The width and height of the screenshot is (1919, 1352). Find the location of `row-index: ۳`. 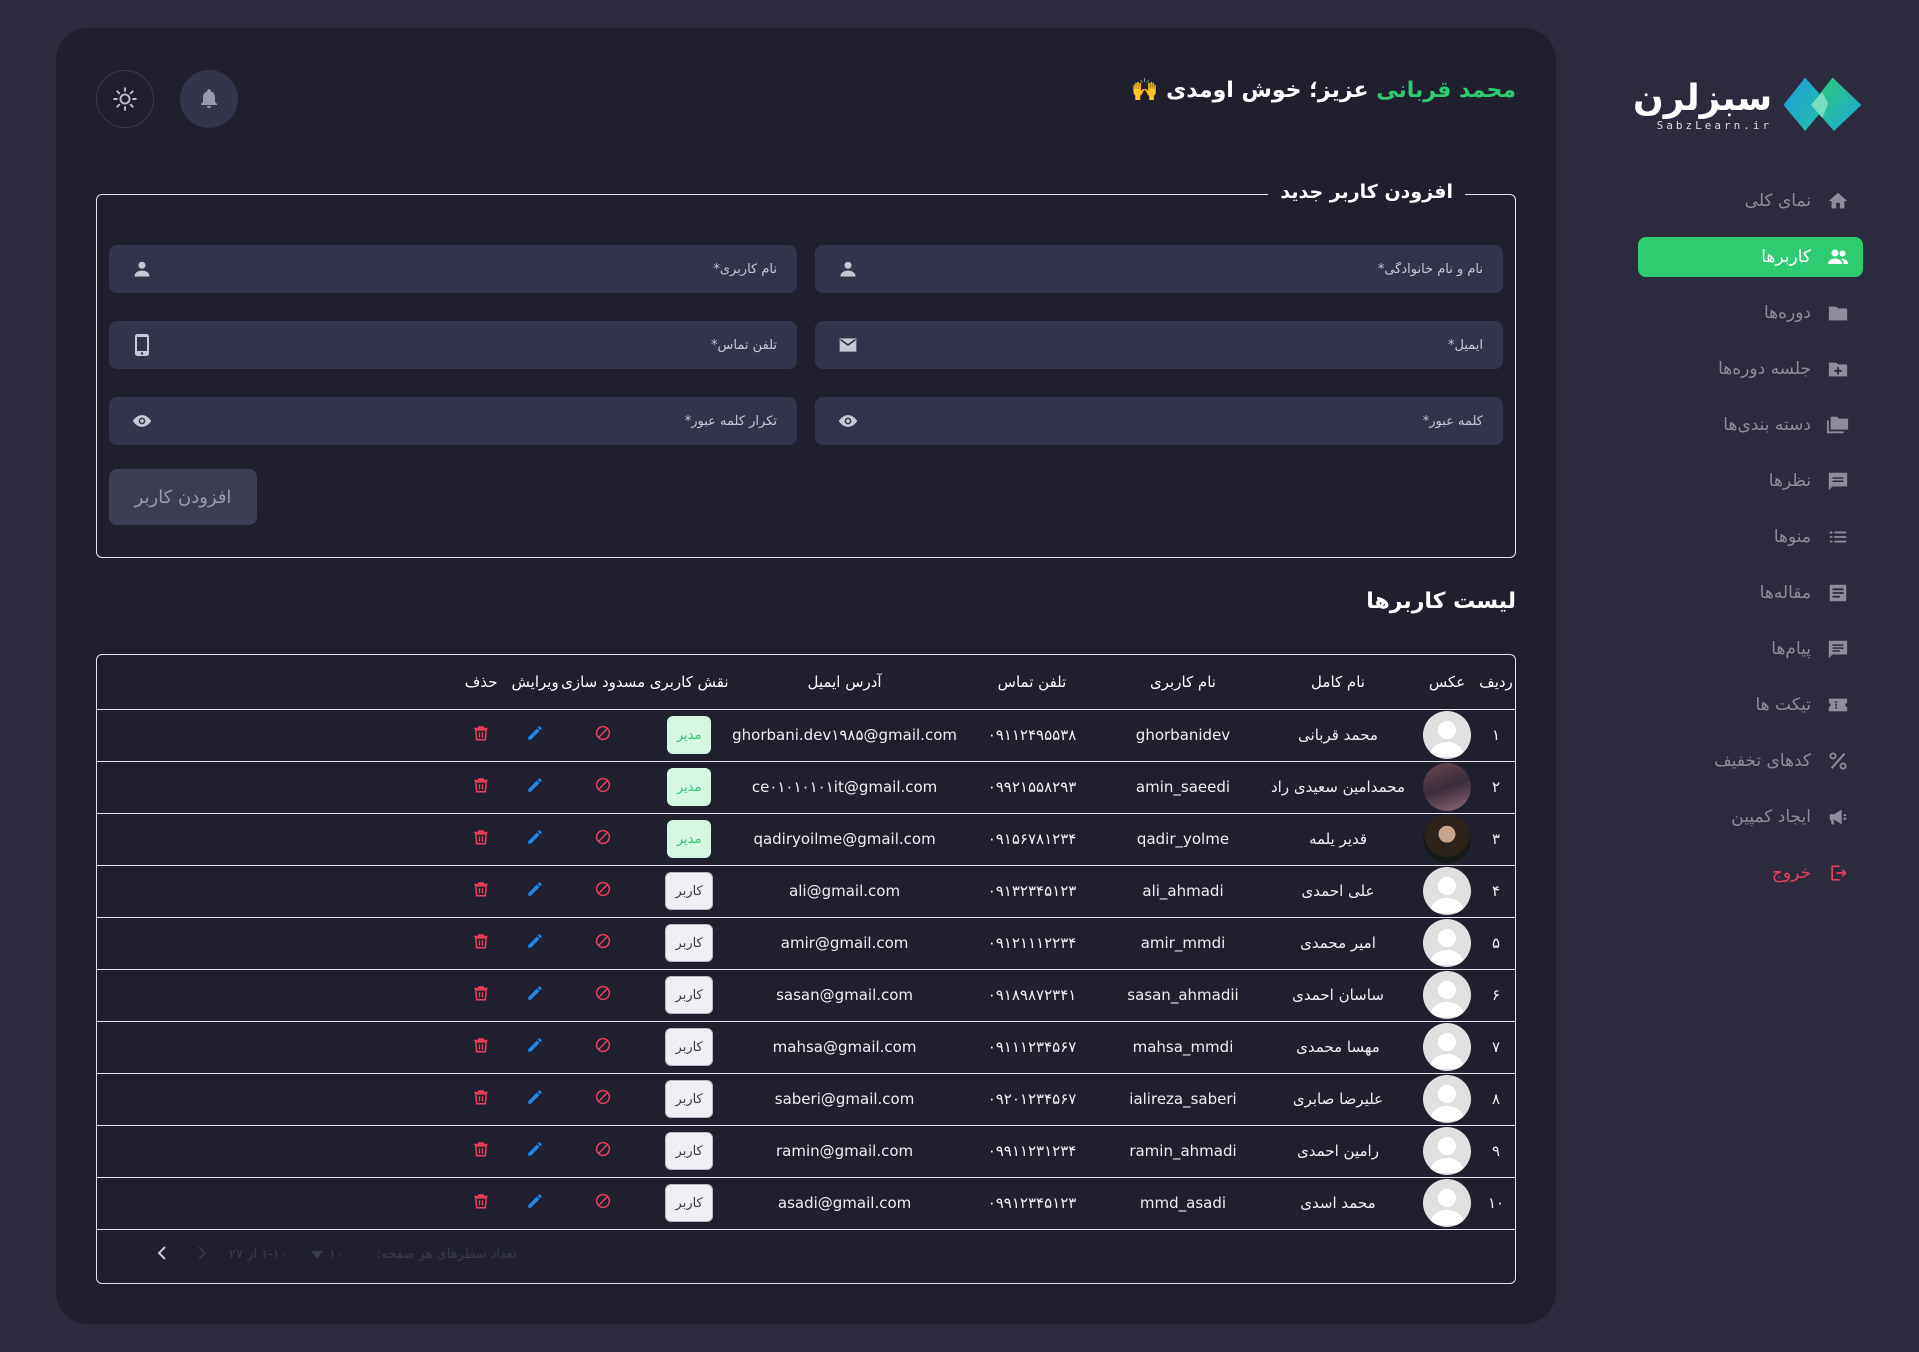

row-index: ۳ is located at coordinates (1496, 839).